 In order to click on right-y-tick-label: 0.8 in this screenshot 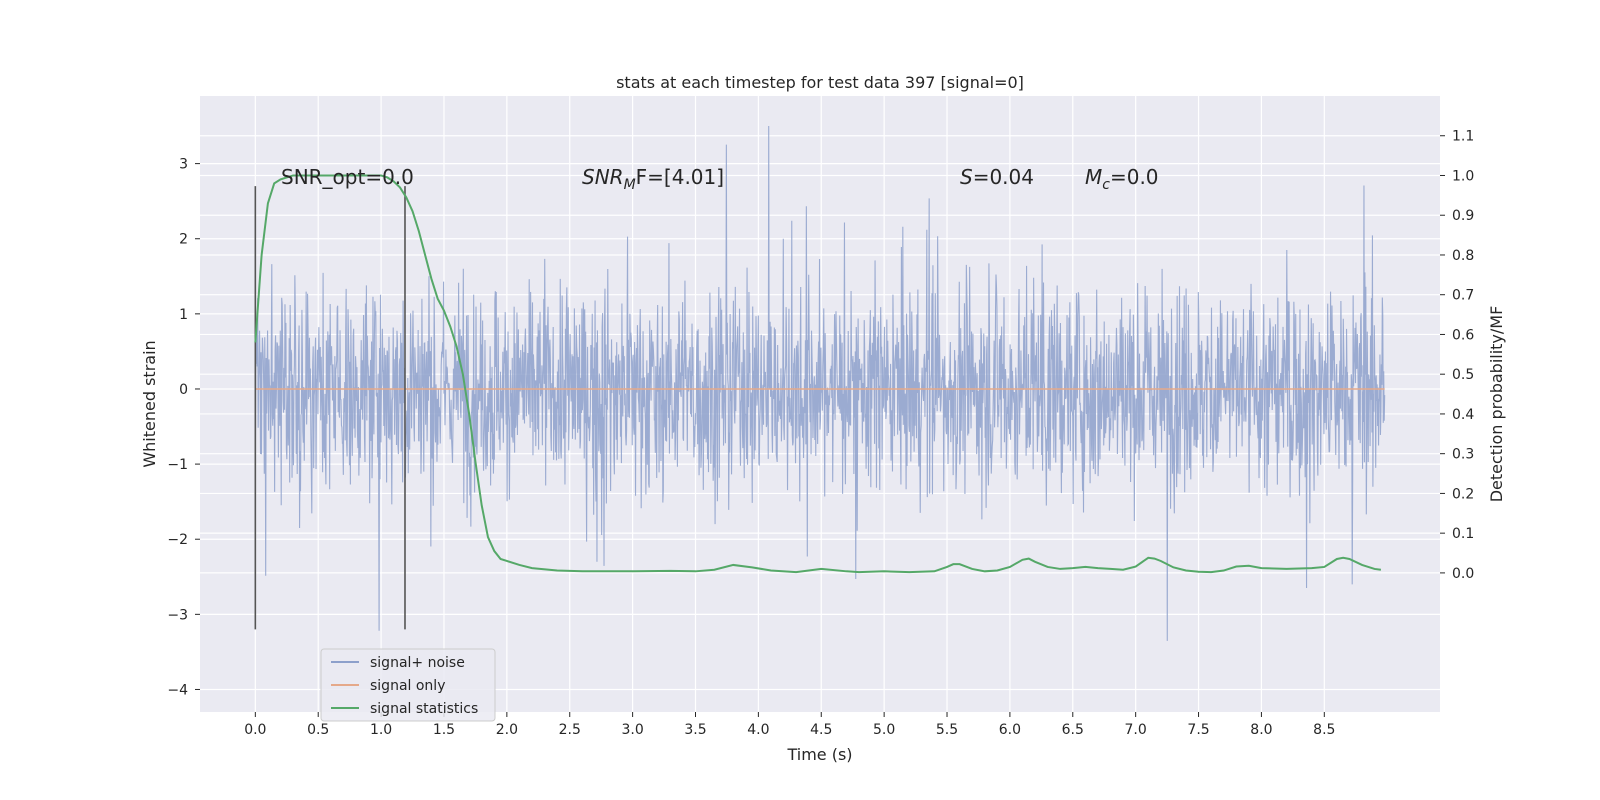, I will do `click(1463, 256)`.